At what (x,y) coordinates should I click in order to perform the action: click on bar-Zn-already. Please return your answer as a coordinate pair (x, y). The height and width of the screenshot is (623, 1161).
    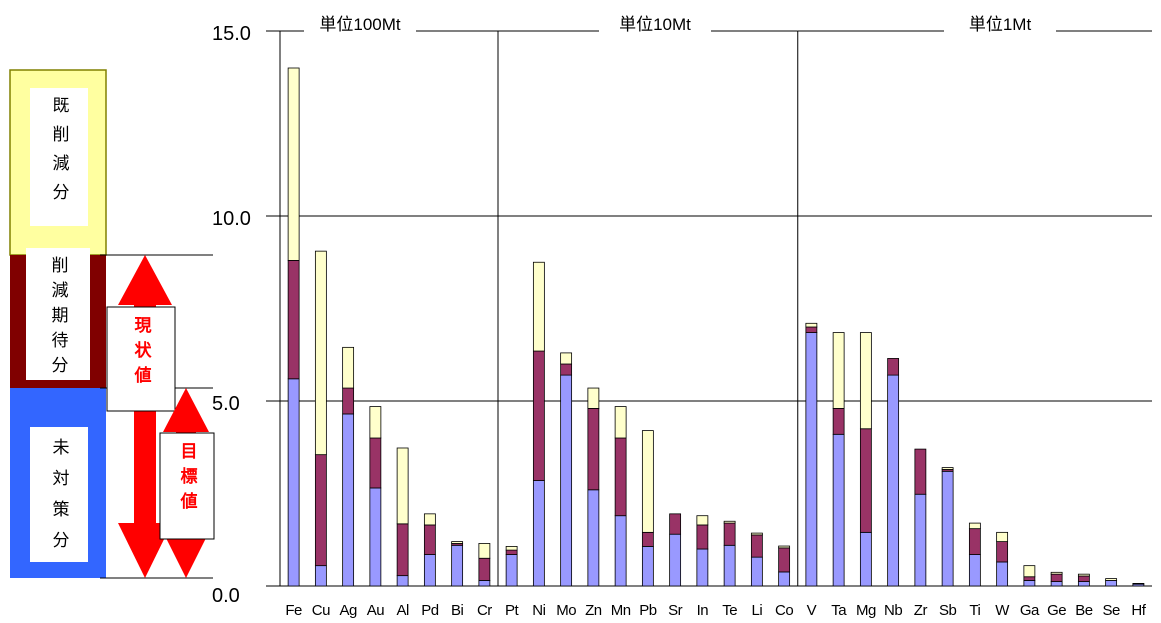
    Looking at the image, I should click on (593, 398).